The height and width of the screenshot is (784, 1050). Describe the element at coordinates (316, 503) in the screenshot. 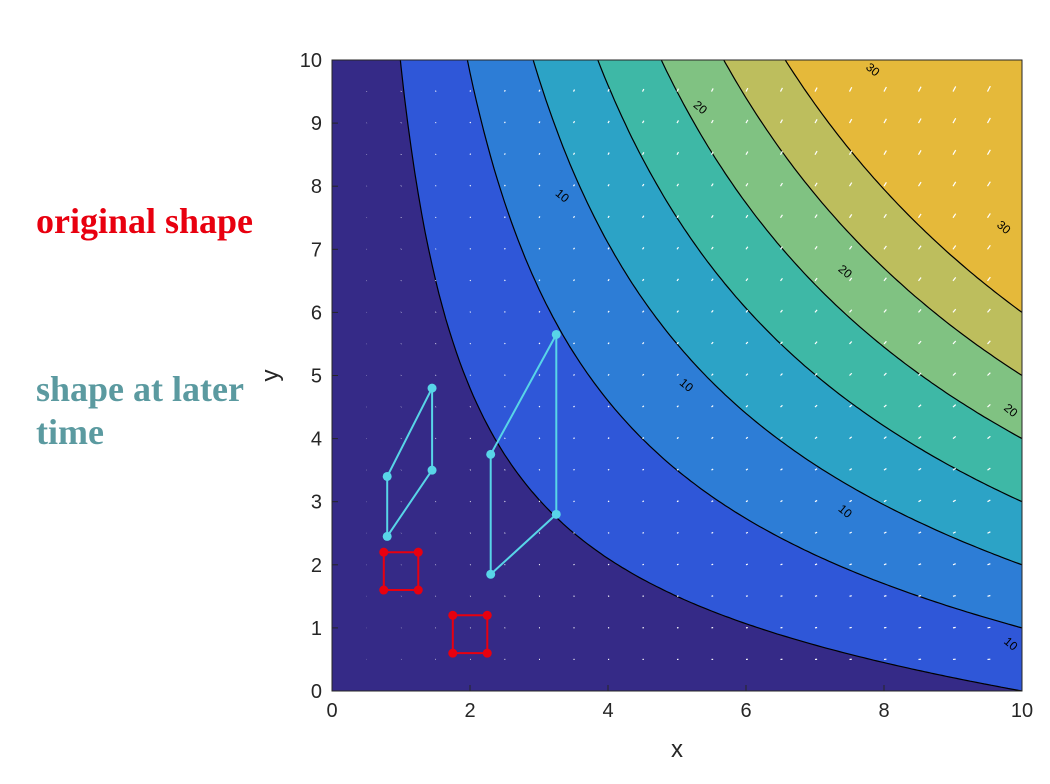

I see `y-tick-label: 3` at that location.